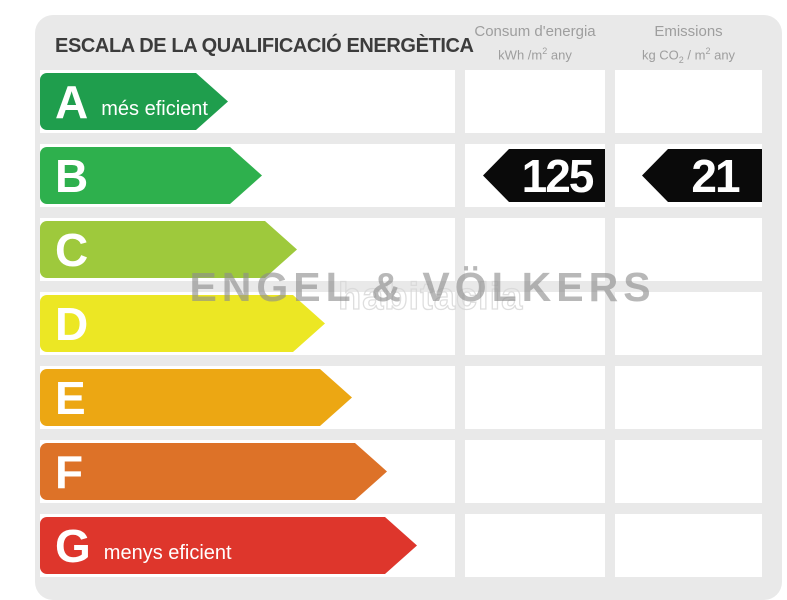 This screenshot has height=600, width=787. What do you see at coordinates (72, 175) in the screenshot?
I see `rating-letter: B` at bounding box center [72, 175].